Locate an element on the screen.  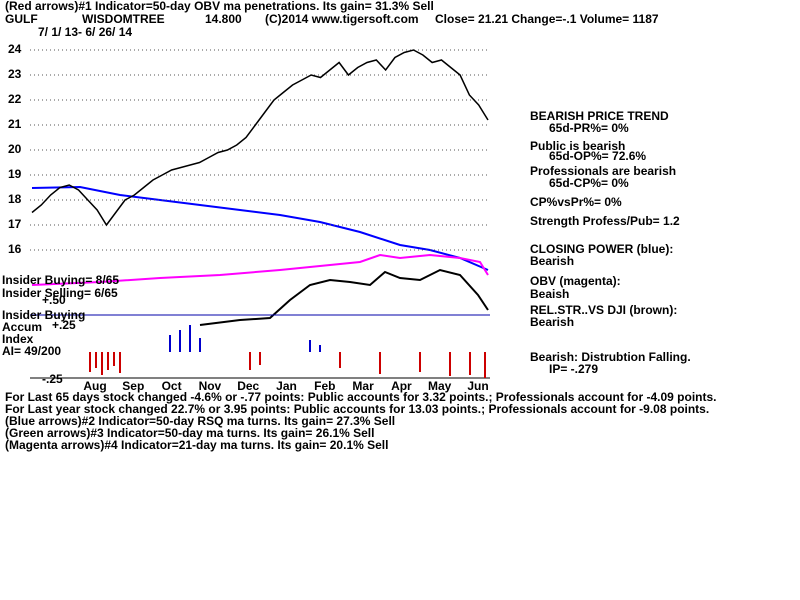
left-label: Index is located at coordinates (18, 339).